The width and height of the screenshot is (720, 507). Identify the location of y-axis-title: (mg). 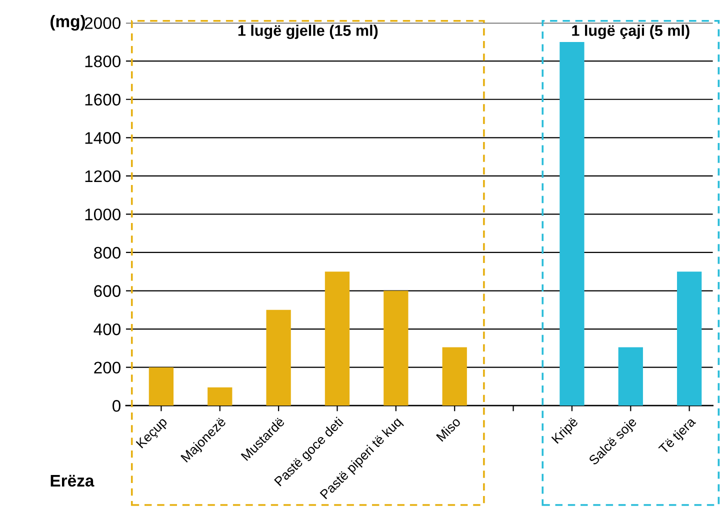
(67, 23).